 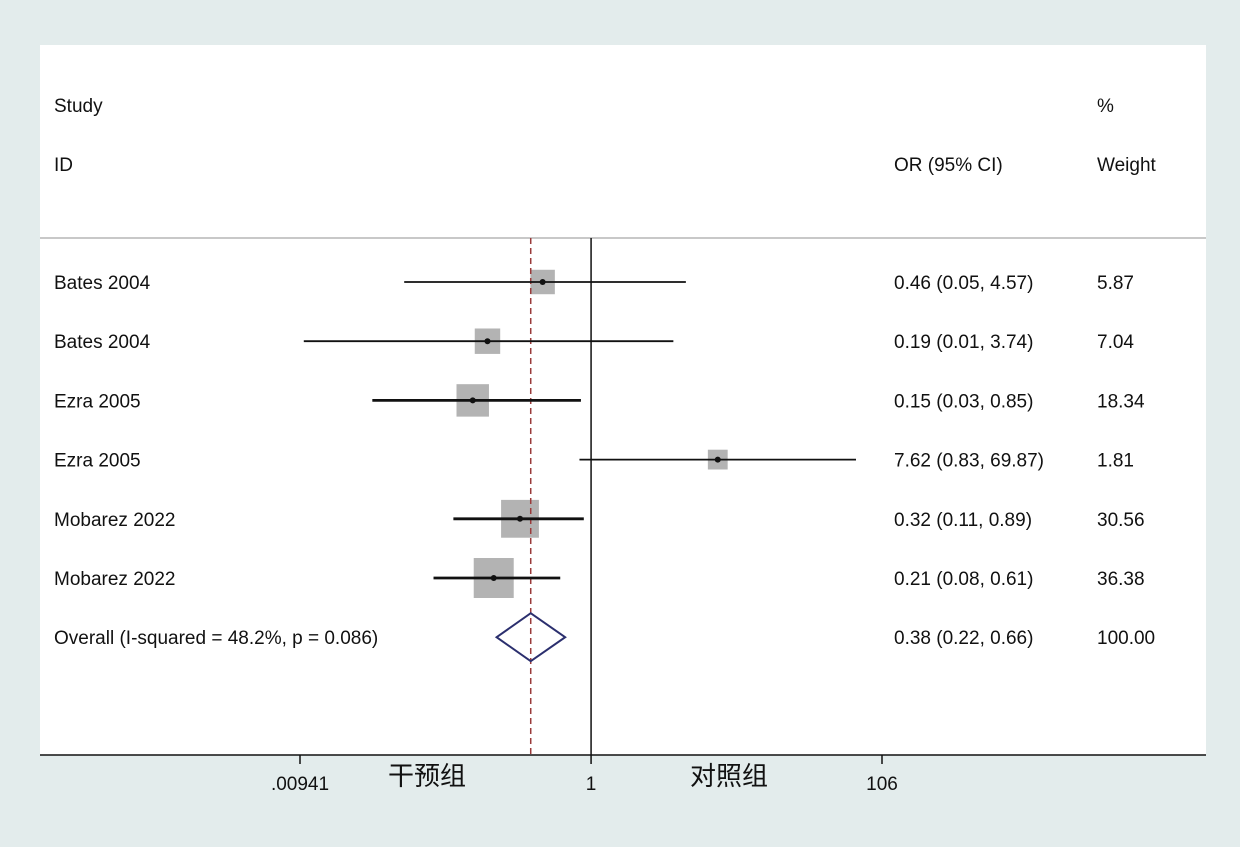 What do you see at coordinates (78, 106) in the screenshot?
I see `header-study-label: Study` at bounding box center [78, 106].